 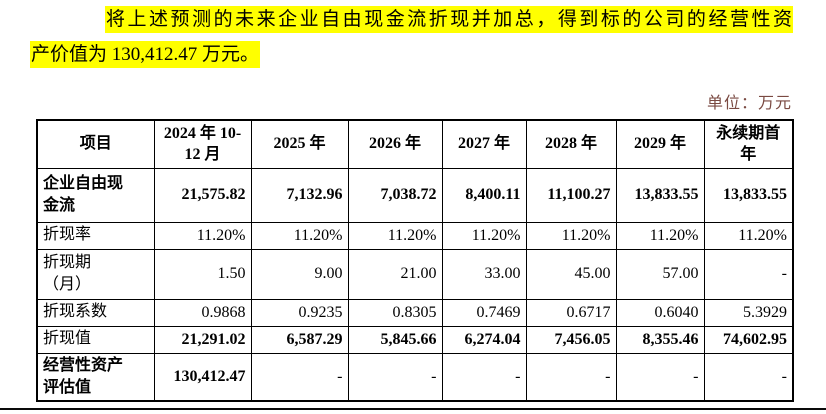 I want to click on table-header-cell: 2028 年, so click(x=571, y=144).